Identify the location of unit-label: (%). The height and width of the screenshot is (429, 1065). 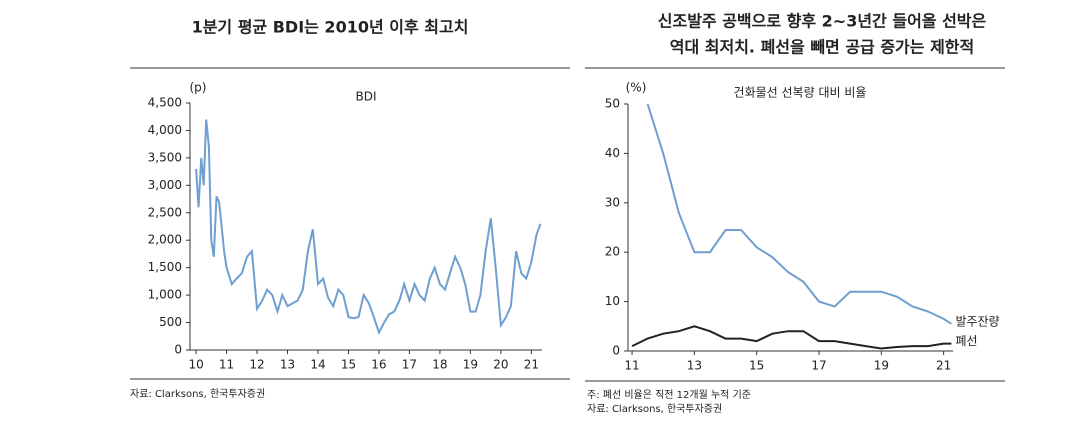
(636, 88).